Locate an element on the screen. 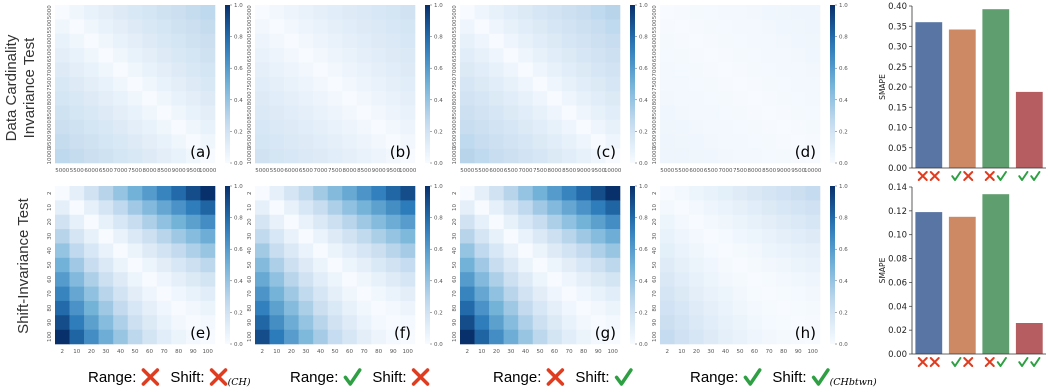 This screenshot has width=1048, height=392. heatmap-x-tick: 70 is located at coordinates (364, 352).